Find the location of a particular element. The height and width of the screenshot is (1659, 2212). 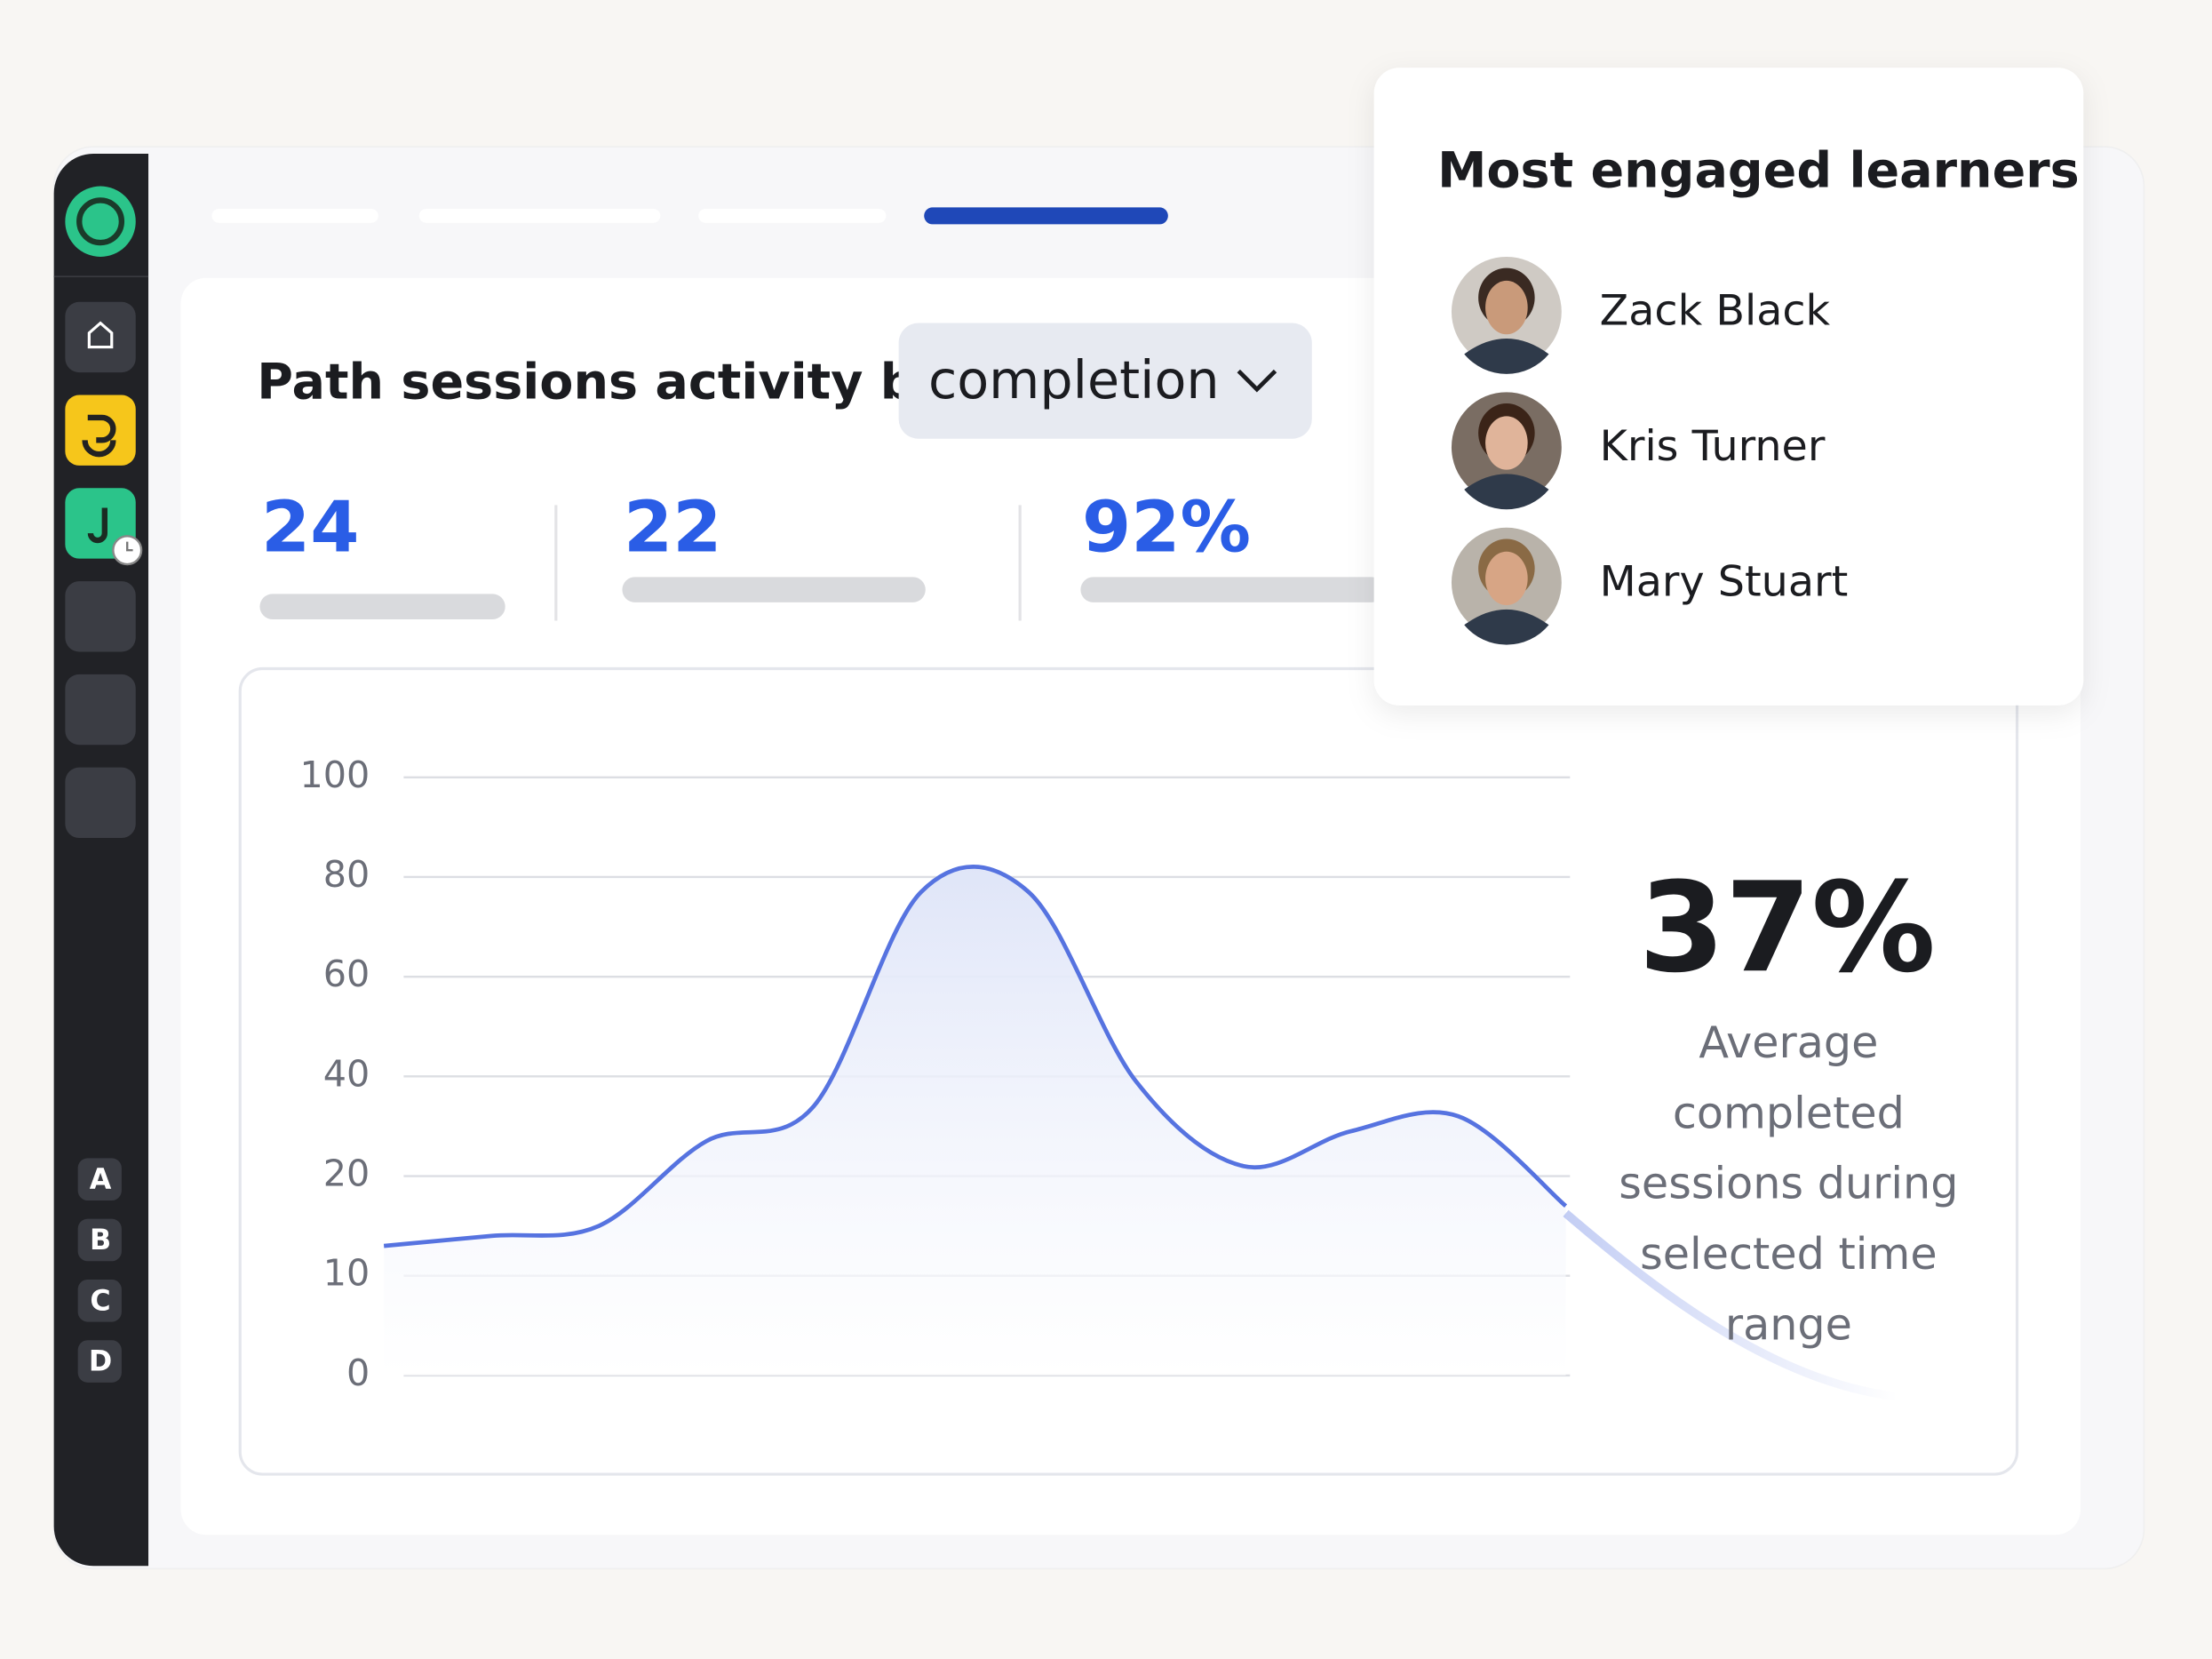

summary-caption: selected time is located at coordinates (1789, 1254).